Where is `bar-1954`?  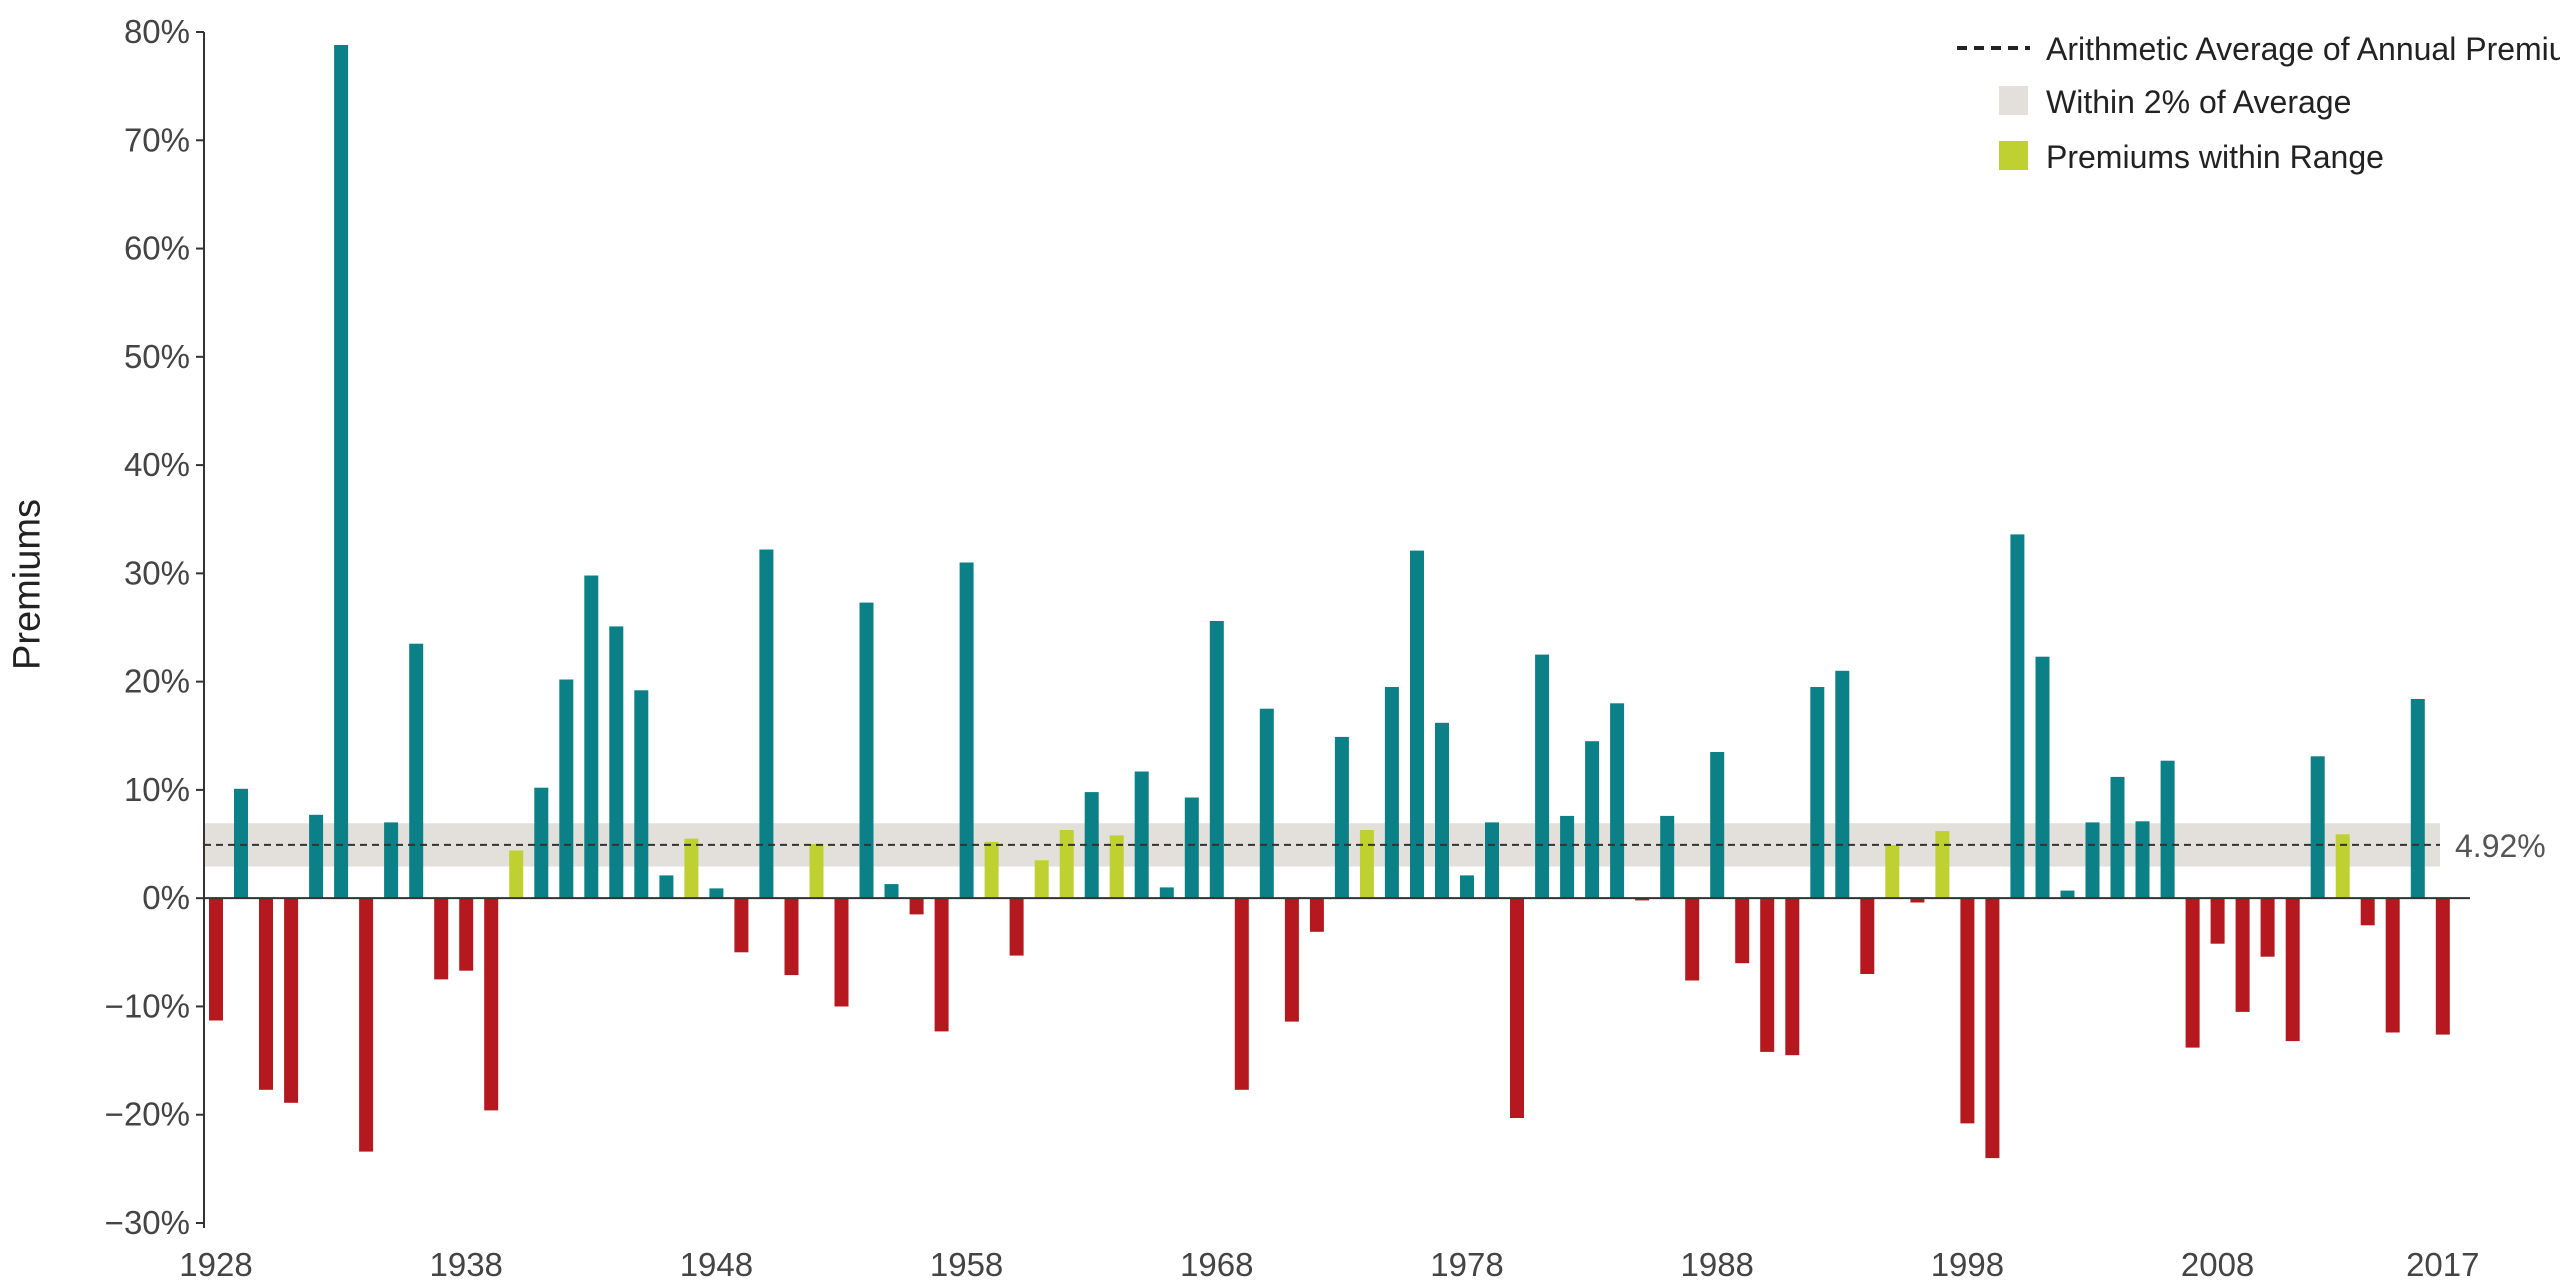 bar-1954 is located at coordinates (866, 750).